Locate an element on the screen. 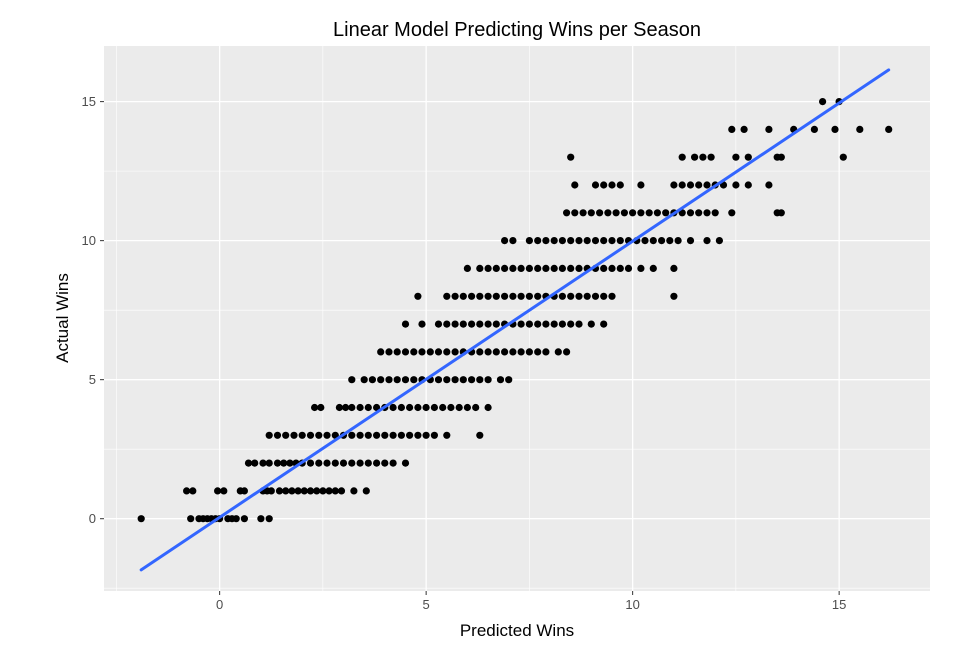 Image resolution: width=958 pixels, height=650 pixels. y-tick-label: 5 is located at coordinates (92, 379).